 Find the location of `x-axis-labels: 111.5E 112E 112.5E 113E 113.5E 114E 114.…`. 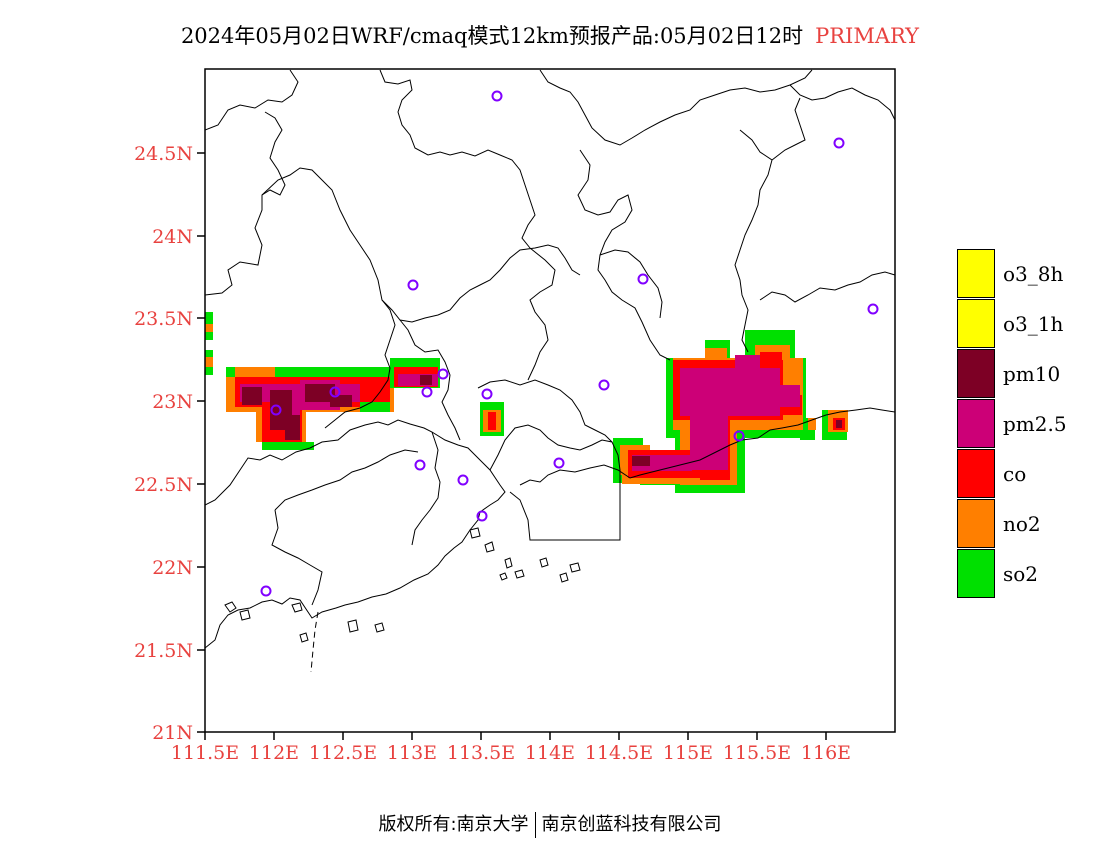

x-axis-labels: 111.5E 112E 112.5E 113E 113.5E 114E 114.… is located at coordinates (511, 753).